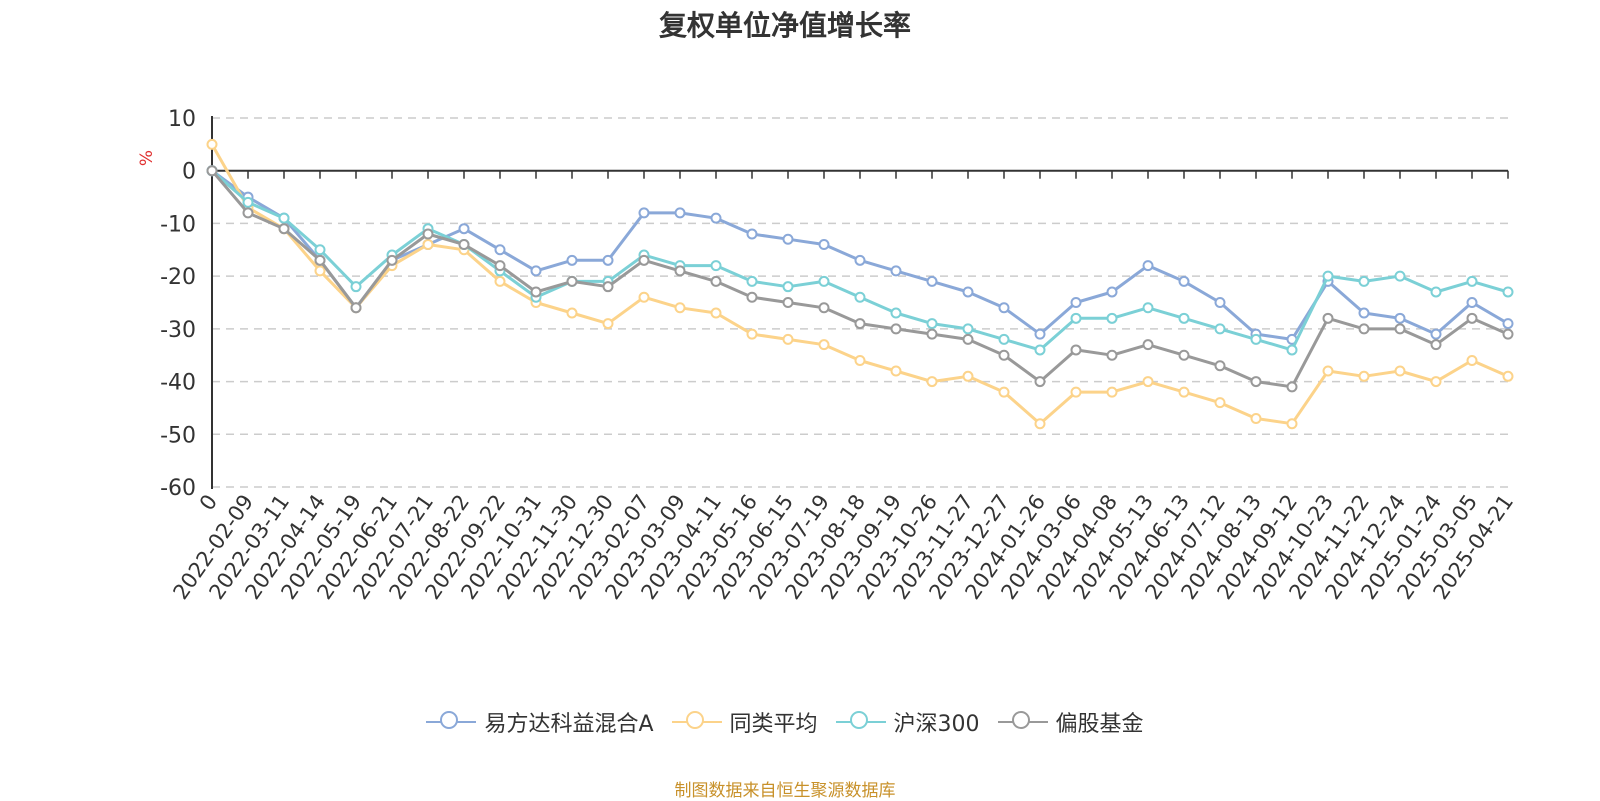 The image size is (1600, 801). I want to click on legend-label: 沪深300, so click(936, 724).